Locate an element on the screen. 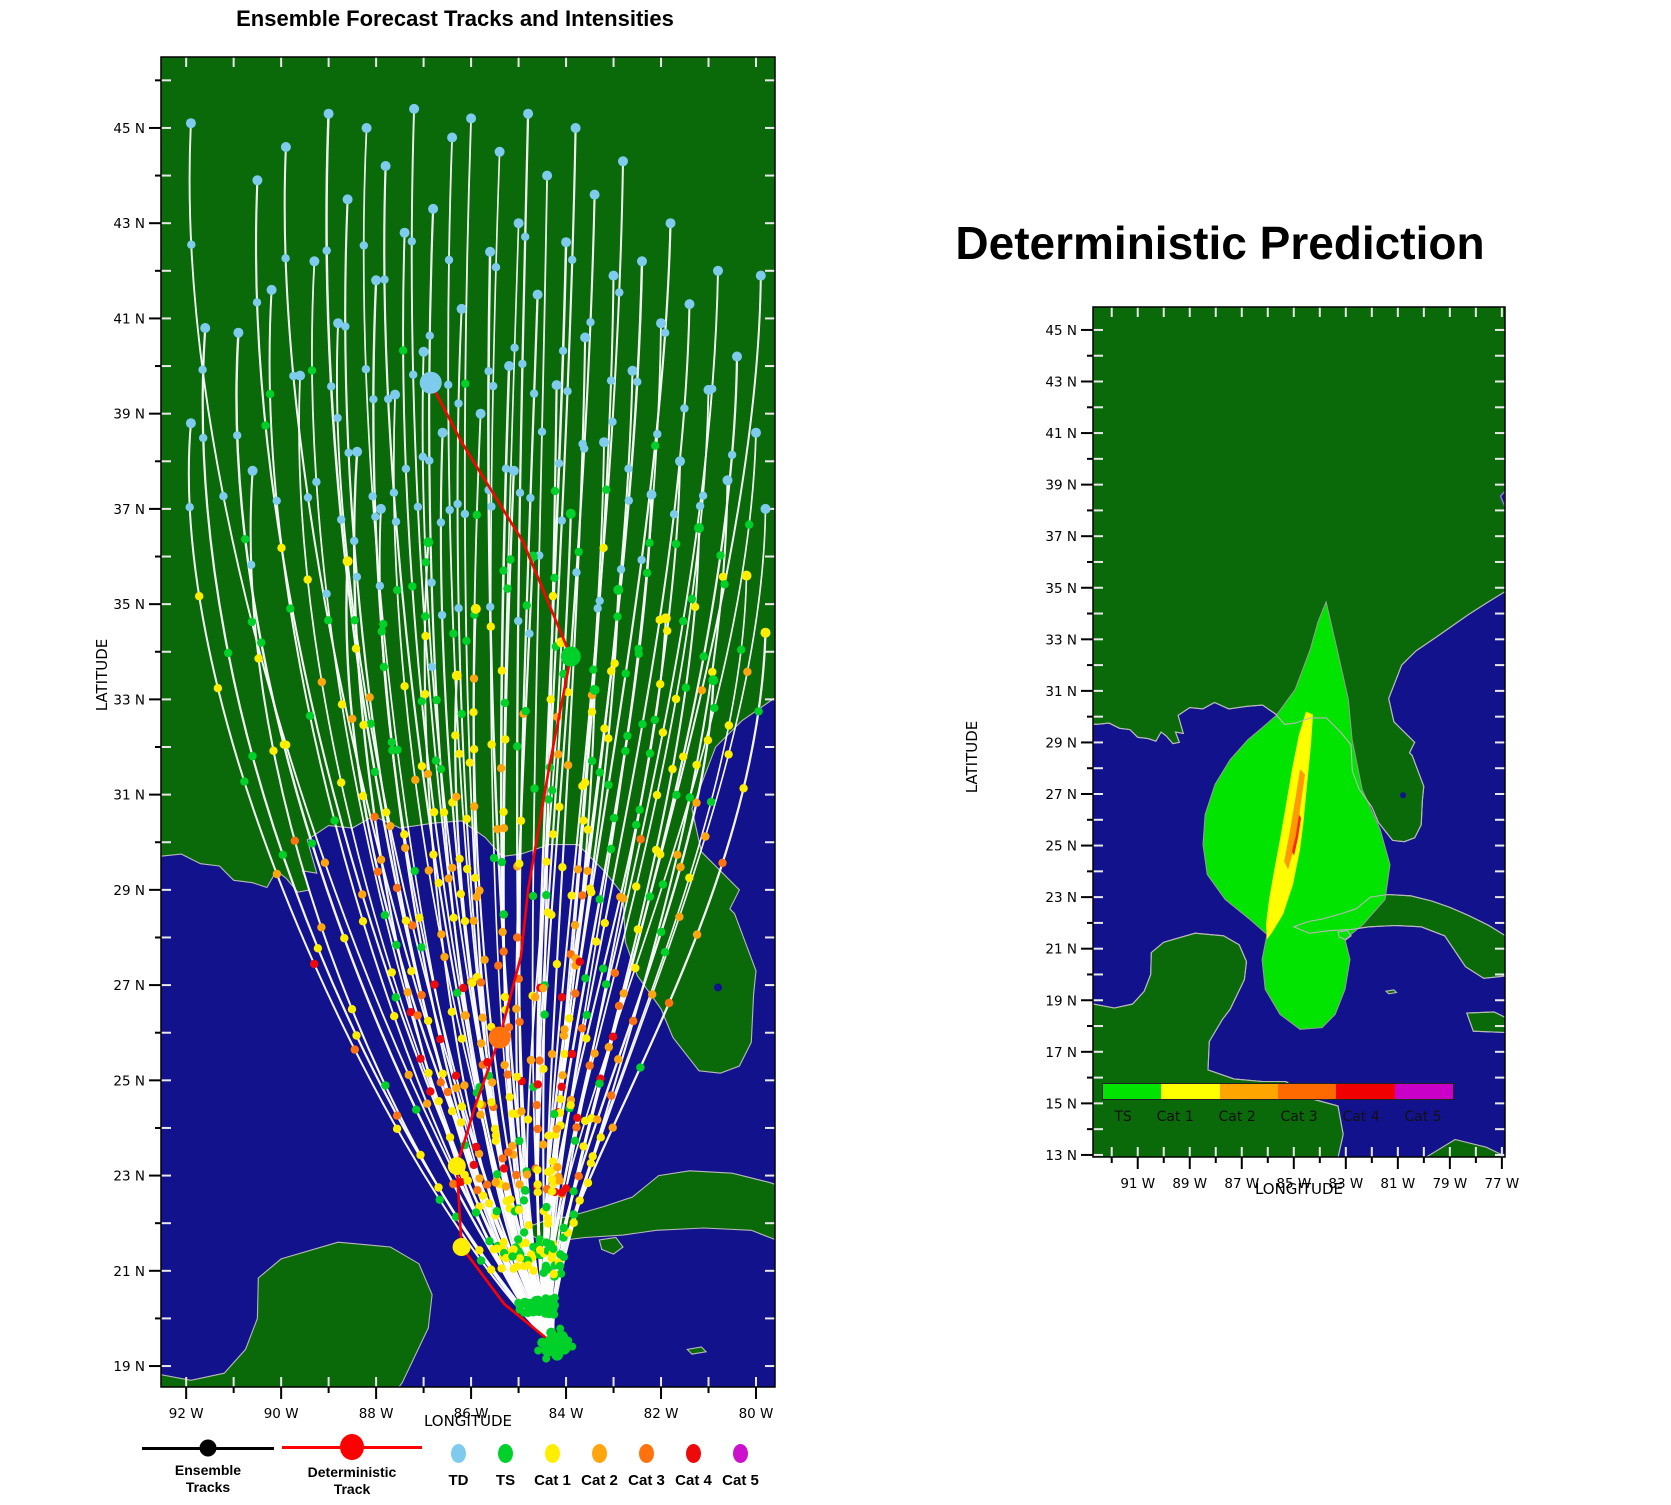 This screenshot has width=1671, height=1505. x-tick-label: 87 W is located at coordinates (1241, 1184).